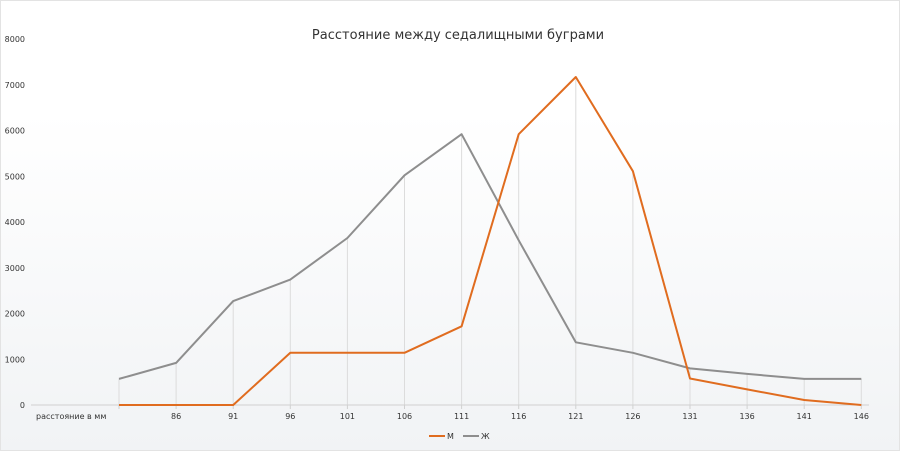  What do you see at coordinates (15, 85) in the screenshot?
I see `y-tick-label: 7000` at bounding box center [15, 85].